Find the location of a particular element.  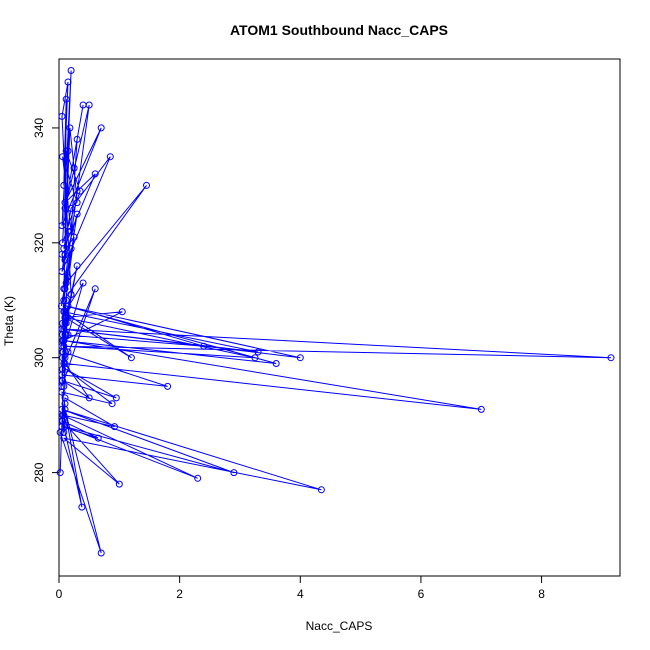

y-tick-label: 340 is located at coordinates (39, 128).